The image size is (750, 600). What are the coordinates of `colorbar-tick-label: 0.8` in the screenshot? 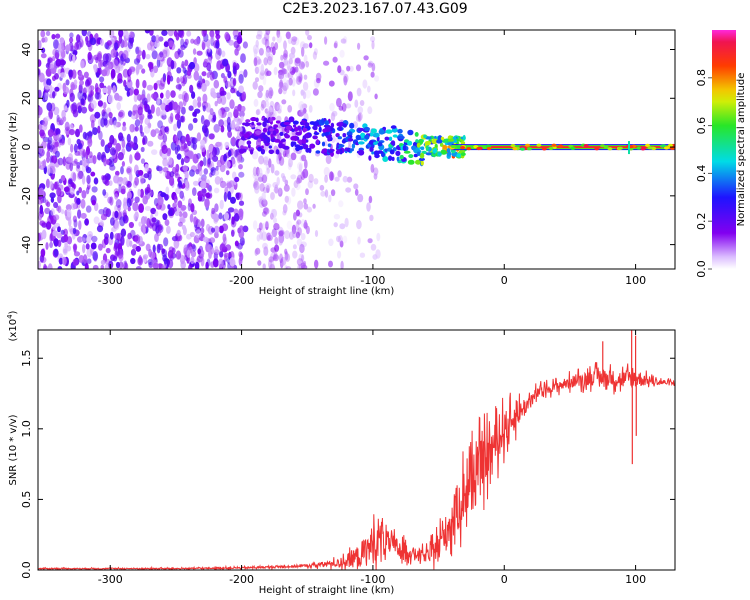 It's located at (701, 78).